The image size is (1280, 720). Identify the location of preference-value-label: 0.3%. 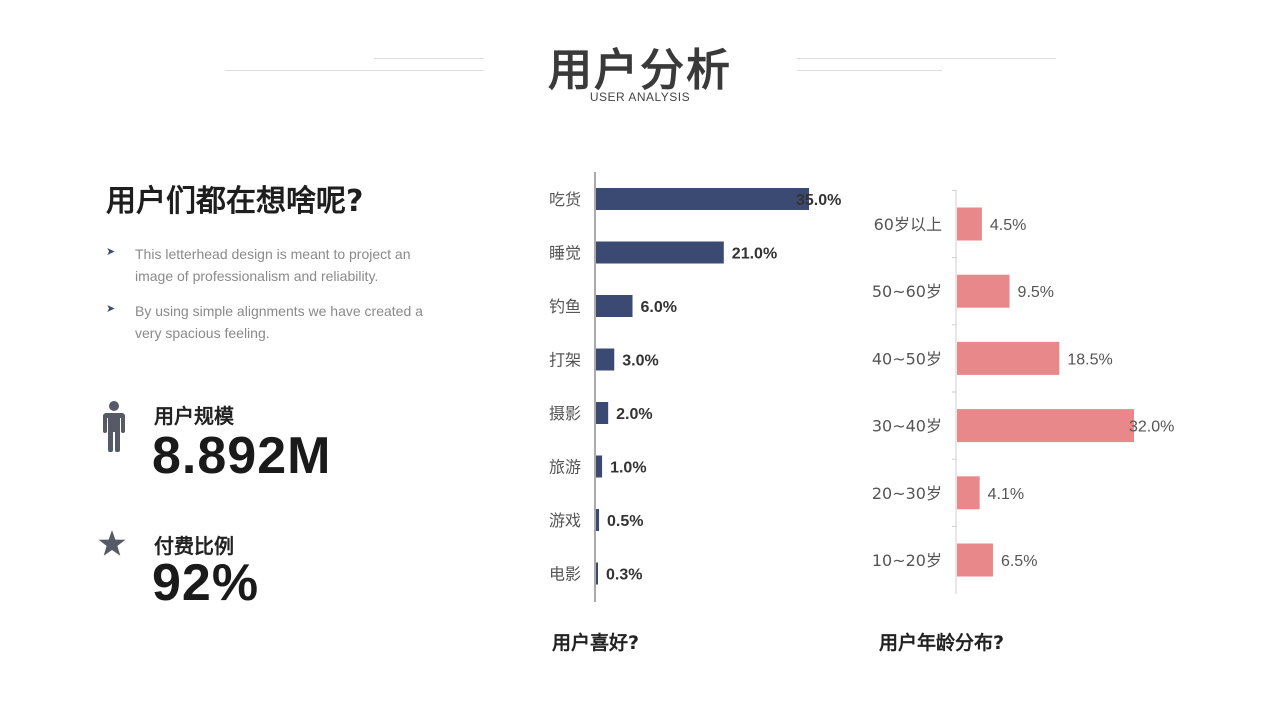
(624, 575).